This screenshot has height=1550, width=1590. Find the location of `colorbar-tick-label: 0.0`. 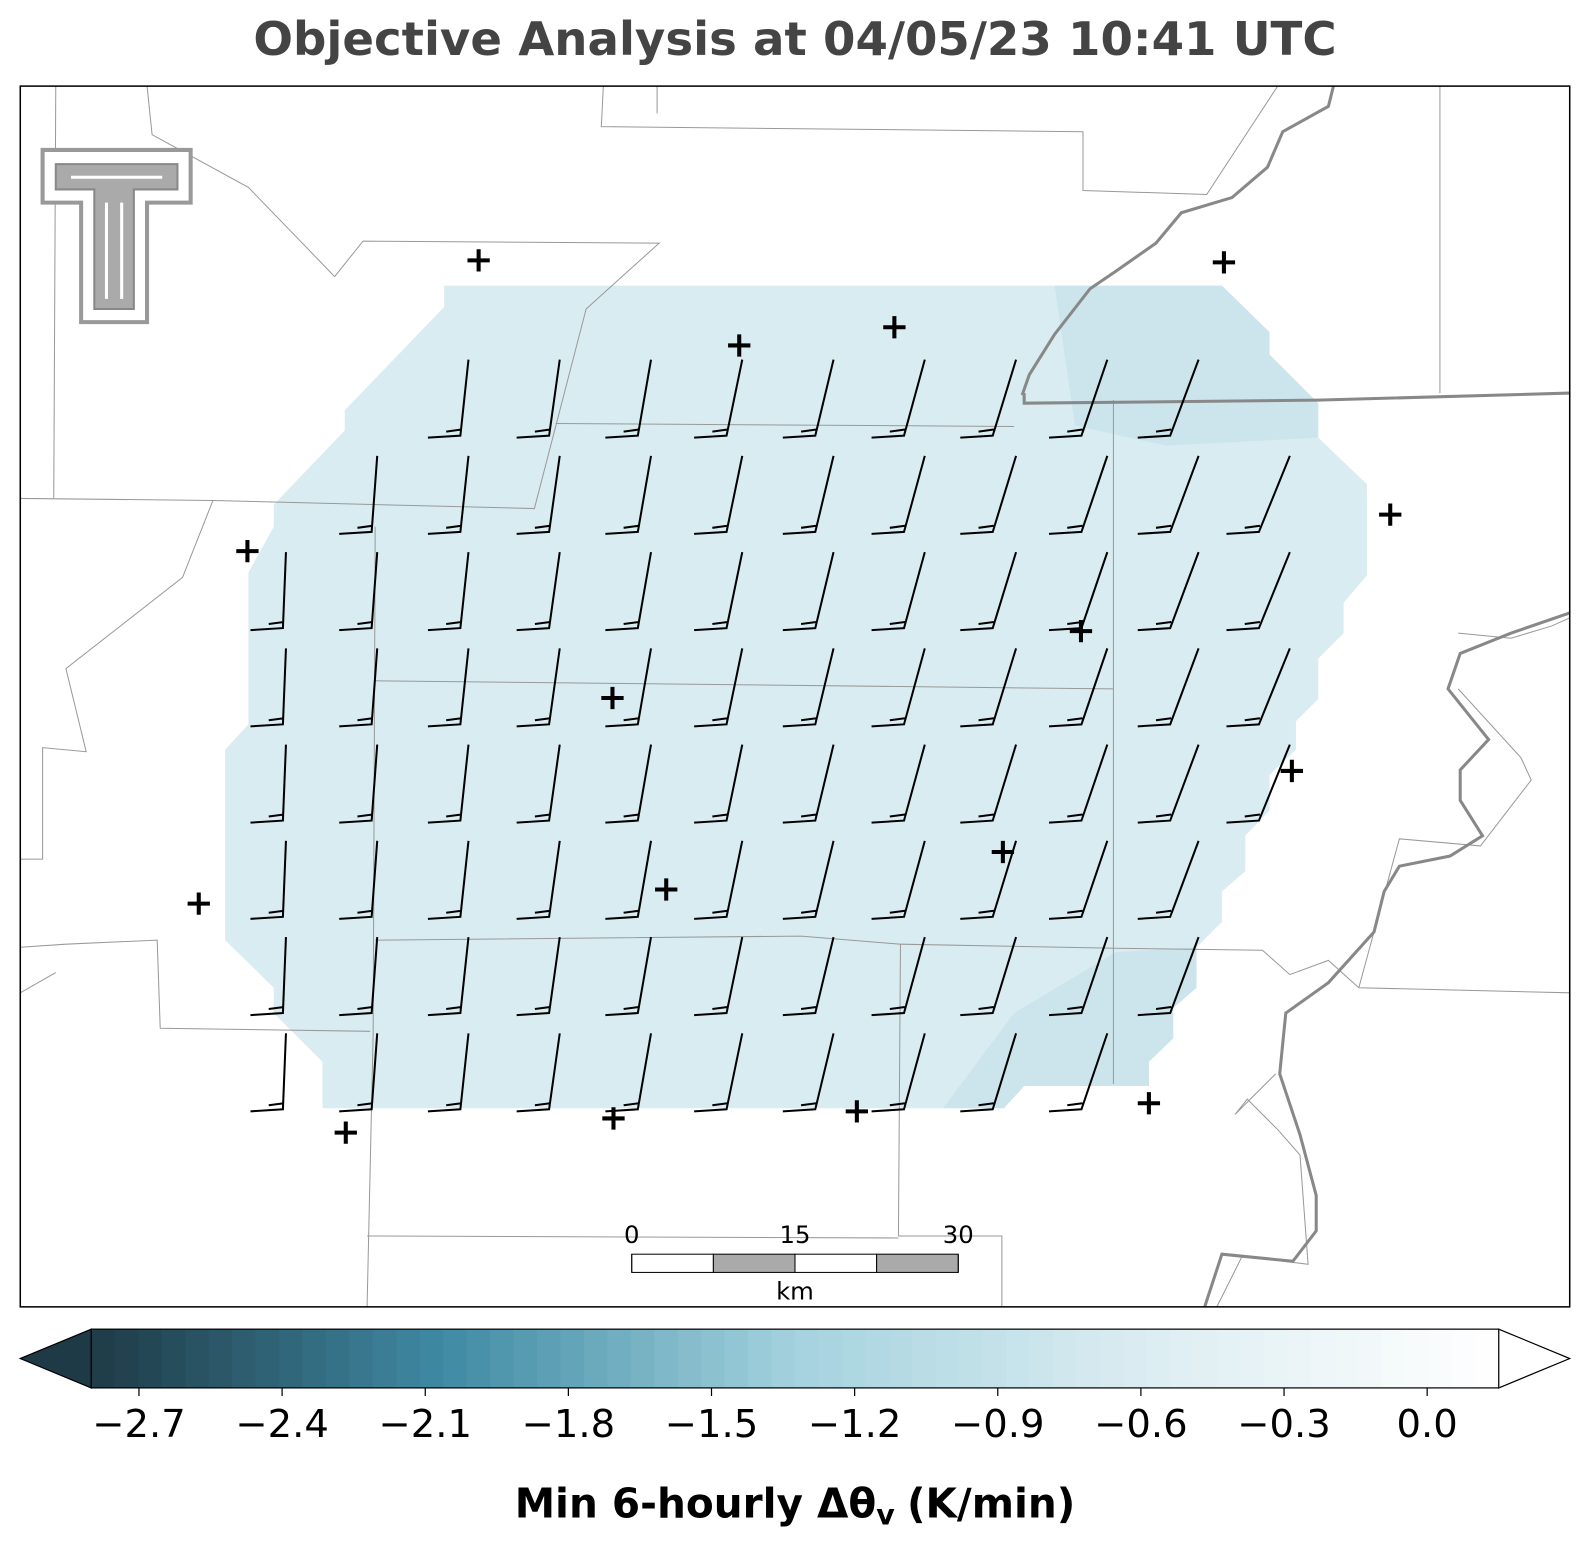

colorbar-tick-label: 0.0 is located at coordinates (1427, 1424).